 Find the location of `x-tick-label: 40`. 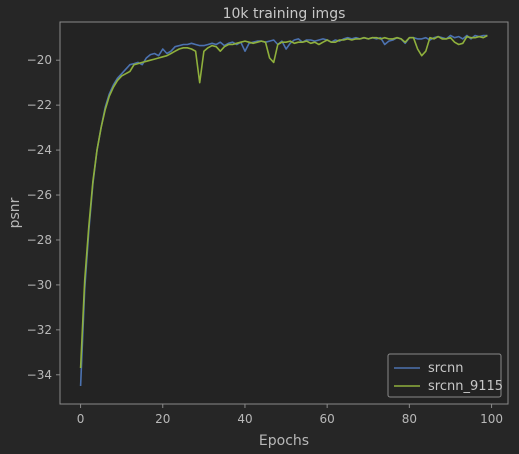

x-tick-label: 40 is located at coordinates (244, 419).